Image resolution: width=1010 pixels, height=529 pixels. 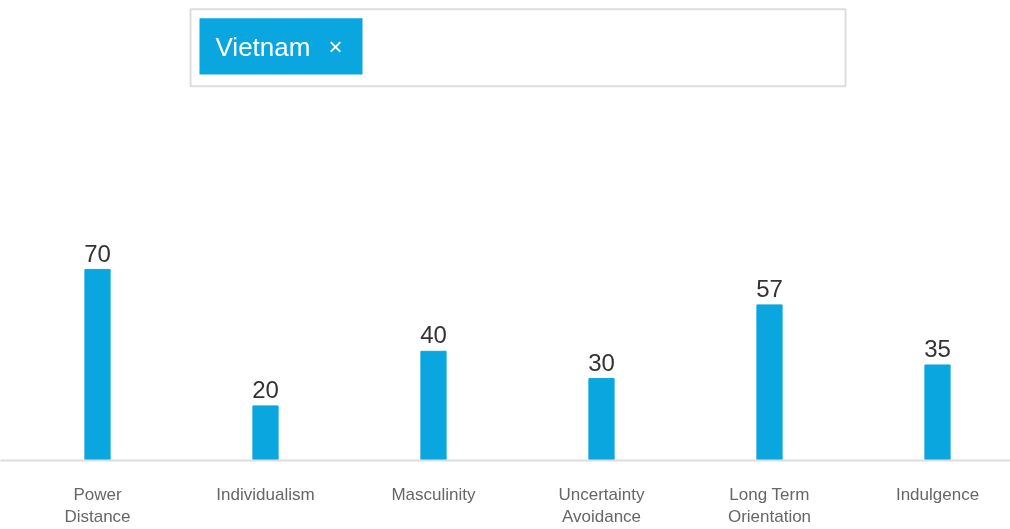 What do you see at coordinates (601, 505) in the screenshot?
I see `x-tick-label: Uncertainty Avoidance` at bounding box center [601, 505].